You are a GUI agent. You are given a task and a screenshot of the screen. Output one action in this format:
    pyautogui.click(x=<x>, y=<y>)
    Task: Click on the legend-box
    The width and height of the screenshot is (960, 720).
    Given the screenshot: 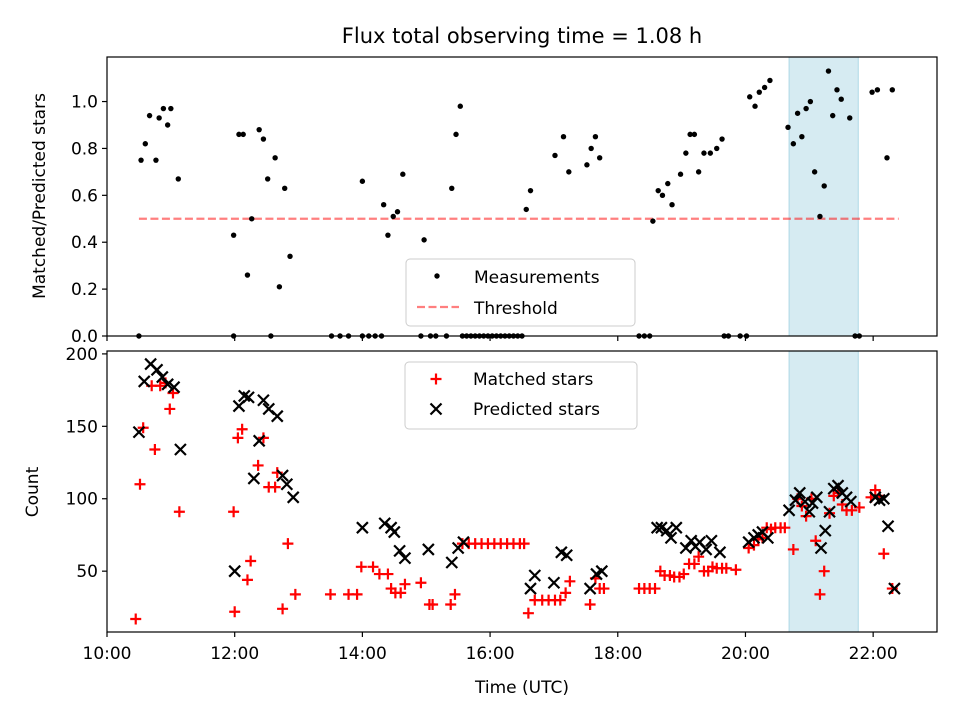 What is the action you would take?
    pyautogui.click(x=520, y=292)
    